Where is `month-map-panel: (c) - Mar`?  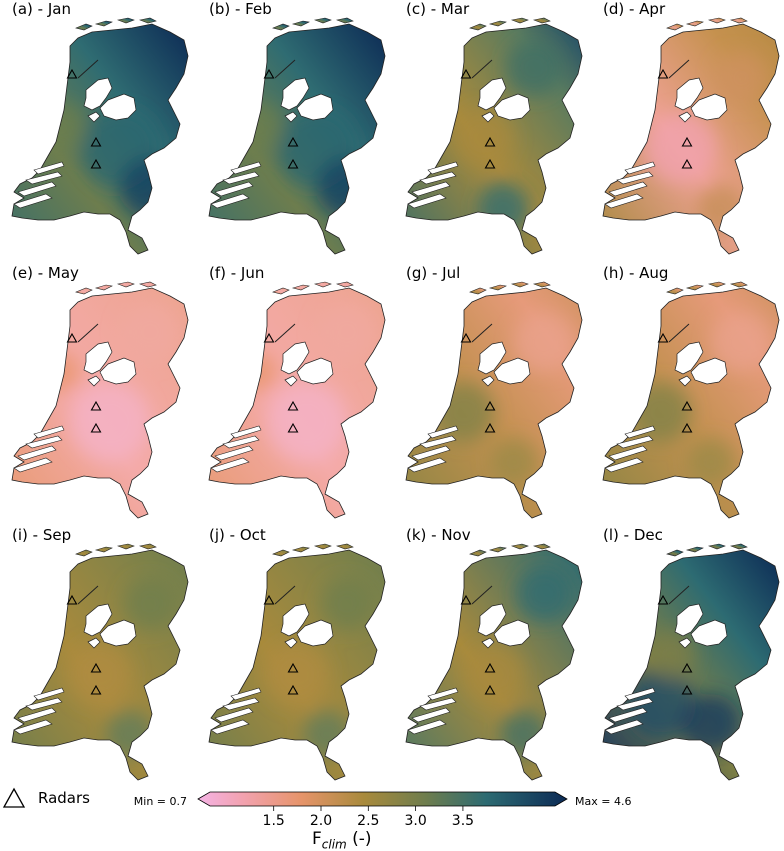
month-map-panel: (c) - Mar is located at coordinates (492, 132).